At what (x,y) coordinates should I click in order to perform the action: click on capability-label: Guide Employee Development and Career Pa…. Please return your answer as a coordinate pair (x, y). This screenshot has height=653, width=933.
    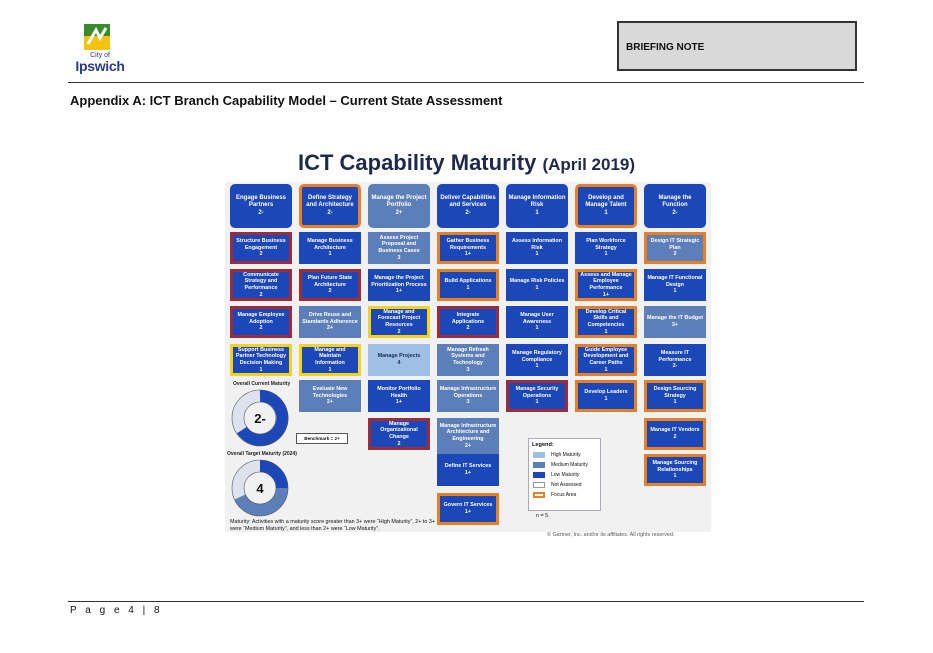
    Looking at the image, I should click on (606, 356).